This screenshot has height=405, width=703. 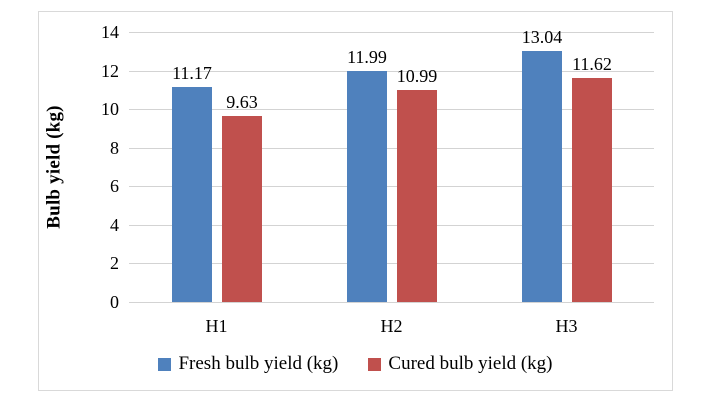 What do you see at coordinates (242, 102) in the screenshot?
I see `bar-value-h1-cured: 9.63` at bounding box center [242, 102].